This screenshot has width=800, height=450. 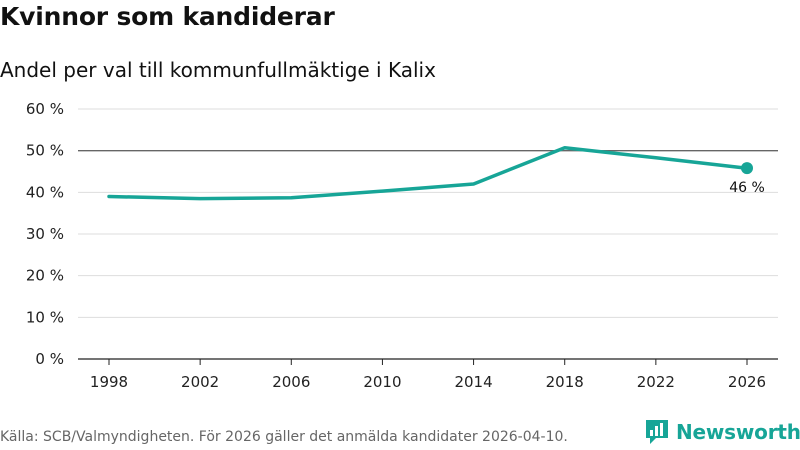 What do you see at coordinates (738, 432) in the screenshot?
I see `brand-name: Newsworthy` at bounding box center [738, 432].